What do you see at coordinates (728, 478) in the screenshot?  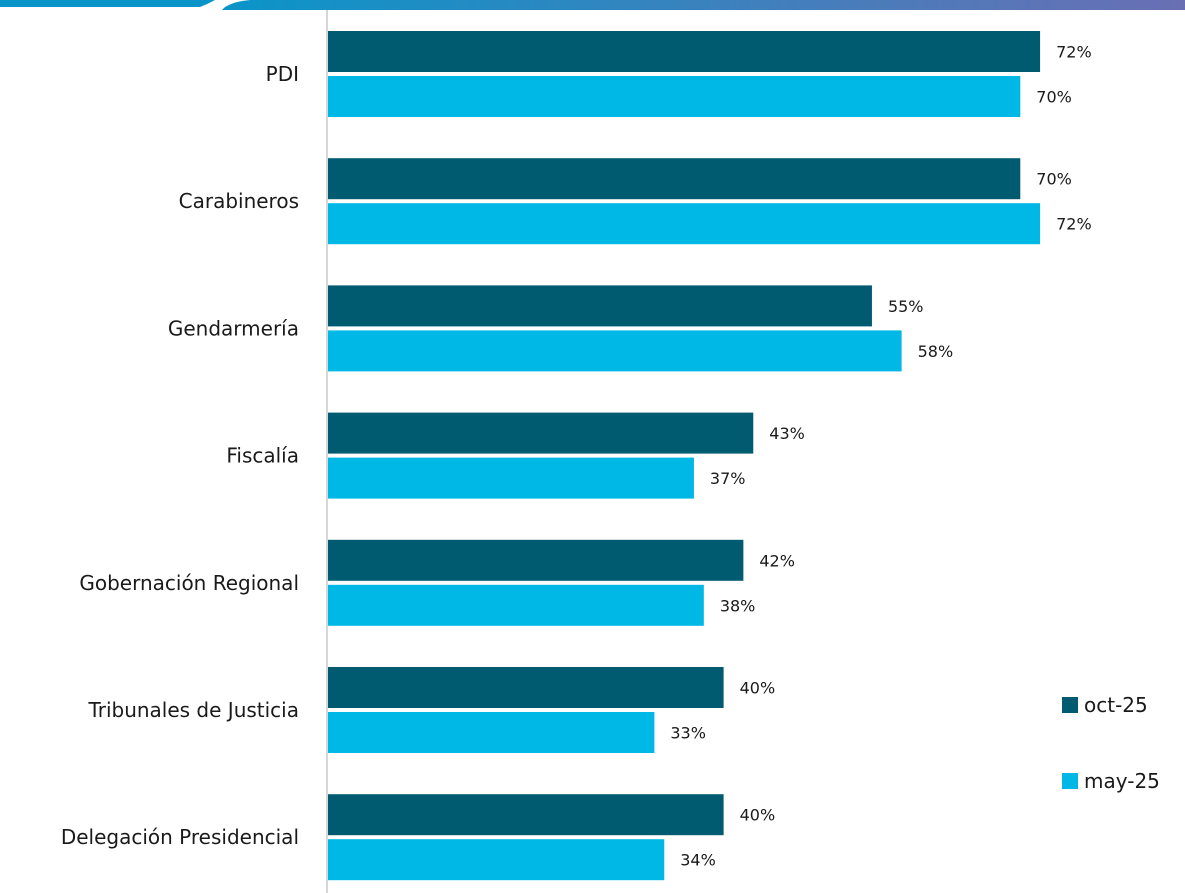 I see `data-label: 37%` at bounding box center [728, 478].